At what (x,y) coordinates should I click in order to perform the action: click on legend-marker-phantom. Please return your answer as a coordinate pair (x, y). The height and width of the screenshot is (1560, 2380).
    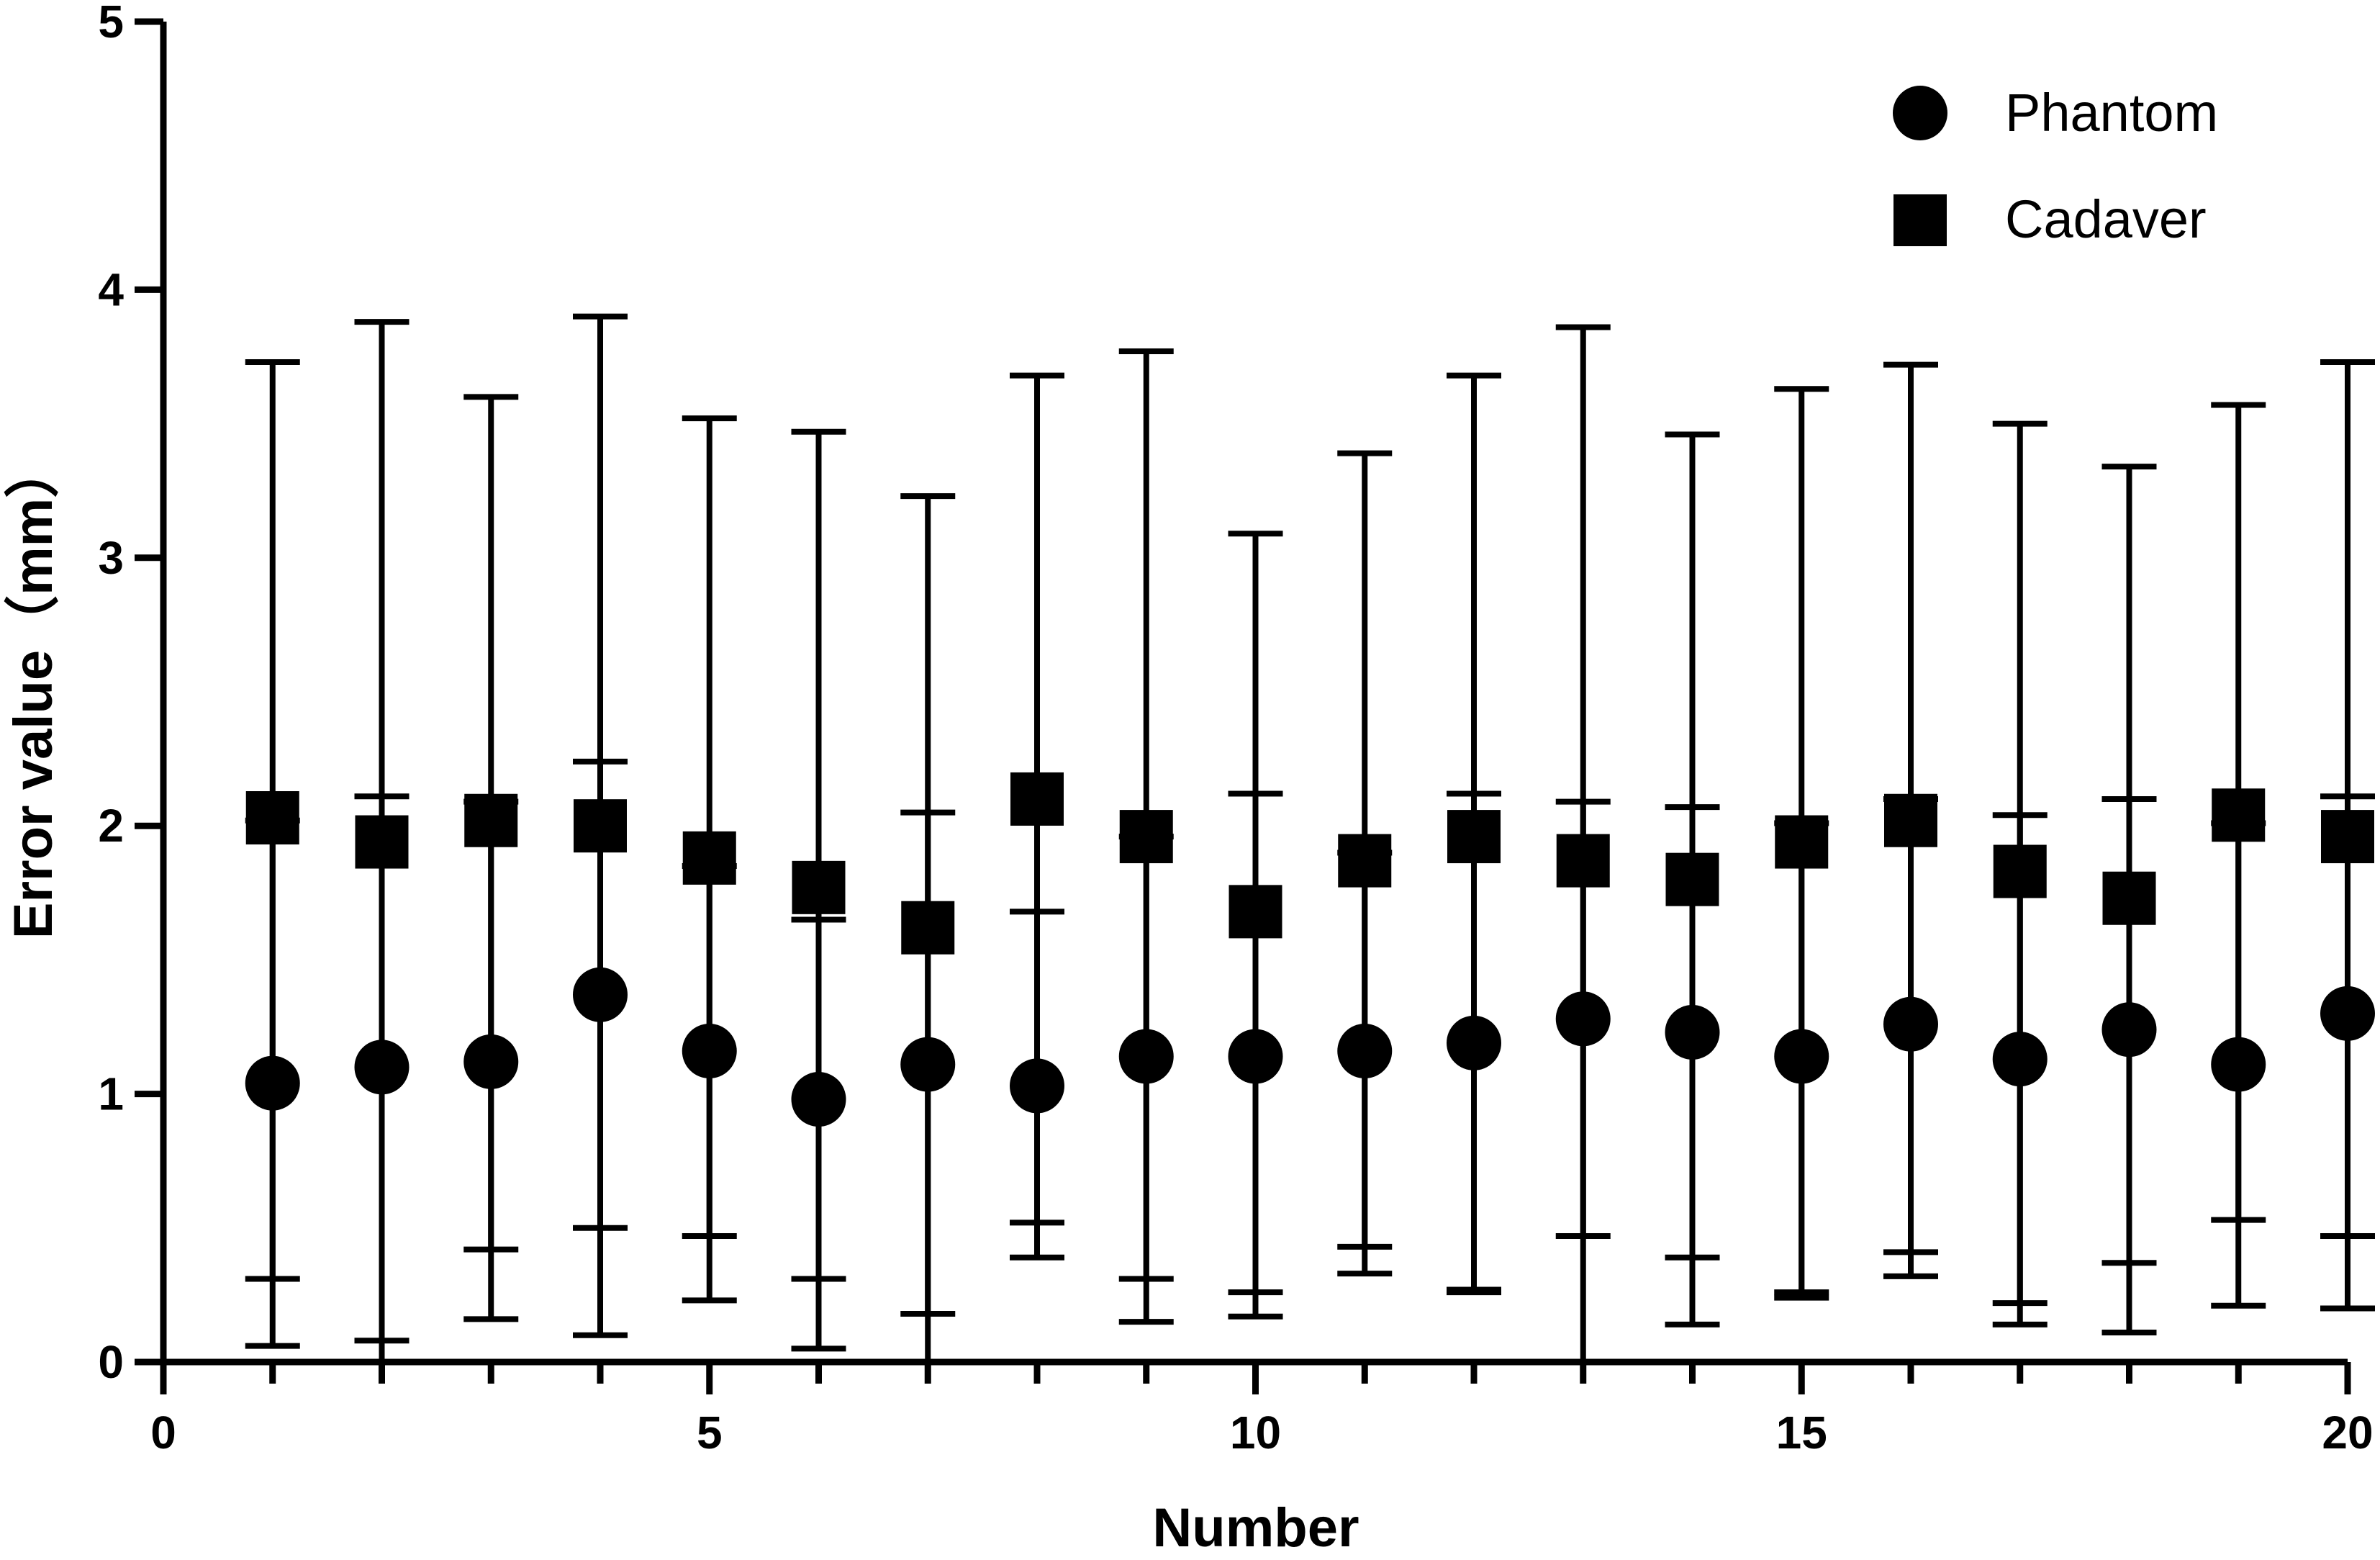
    Looking at the image, I should click on (1920, 113).